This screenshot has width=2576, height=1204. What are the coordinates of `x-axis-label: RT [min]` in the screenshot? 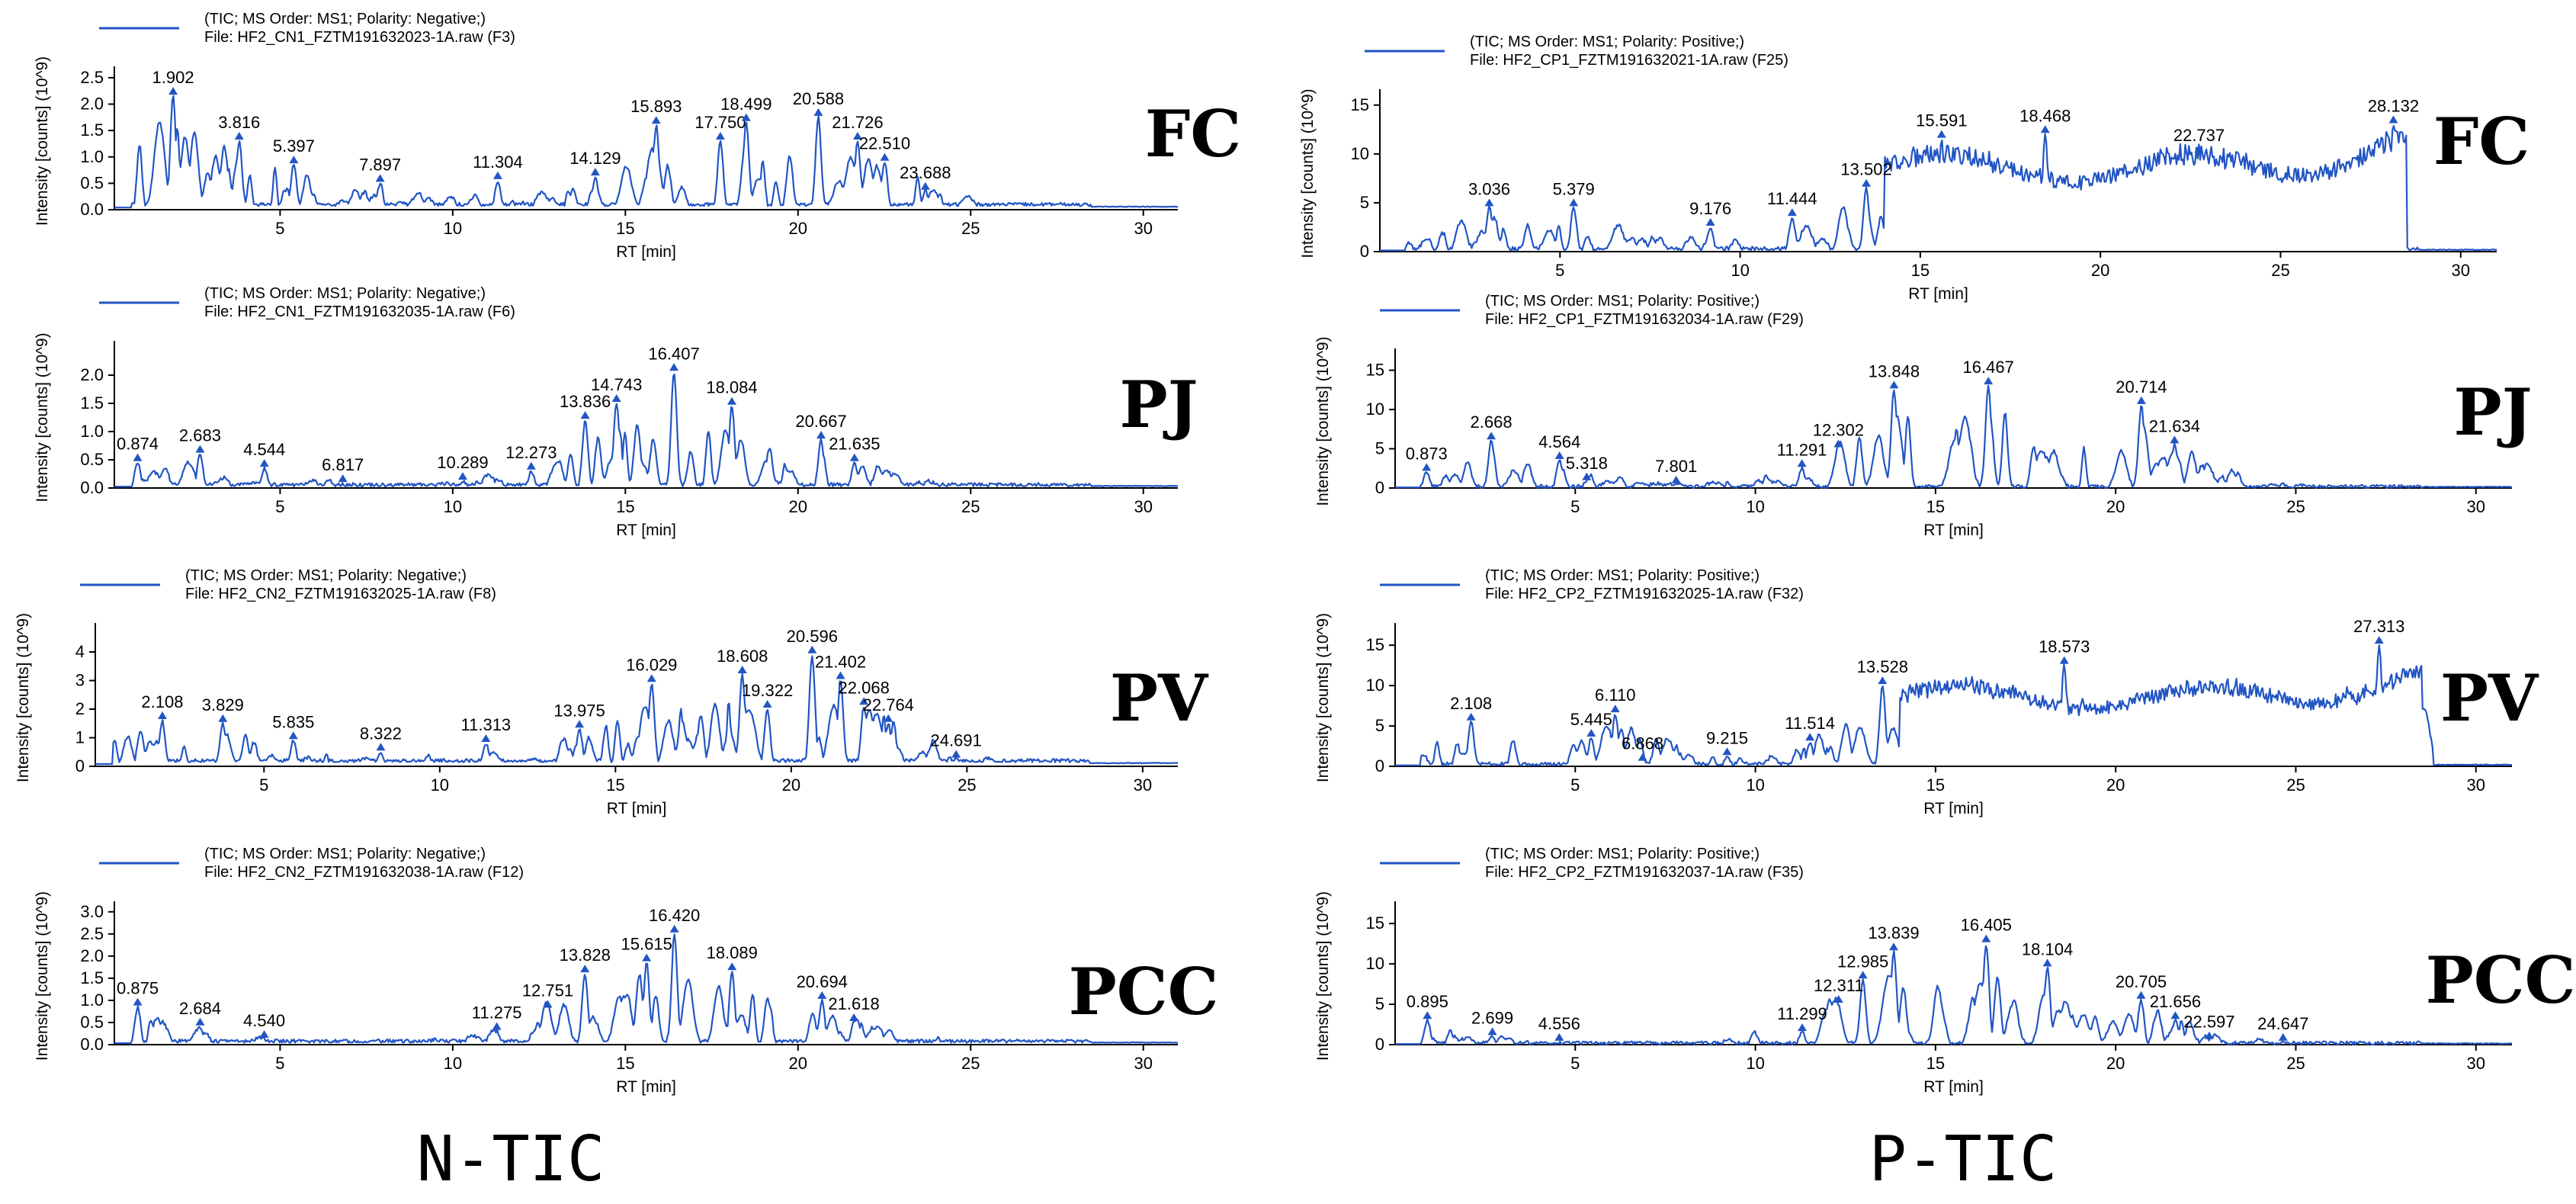 It's located at (1953, 1087).